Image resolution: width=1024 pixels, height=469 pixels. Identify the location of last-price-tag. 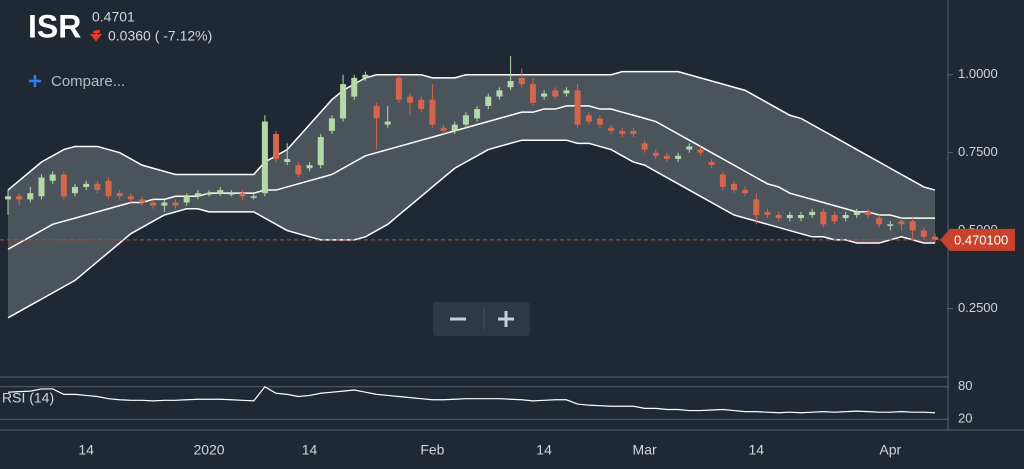
(977, 239).